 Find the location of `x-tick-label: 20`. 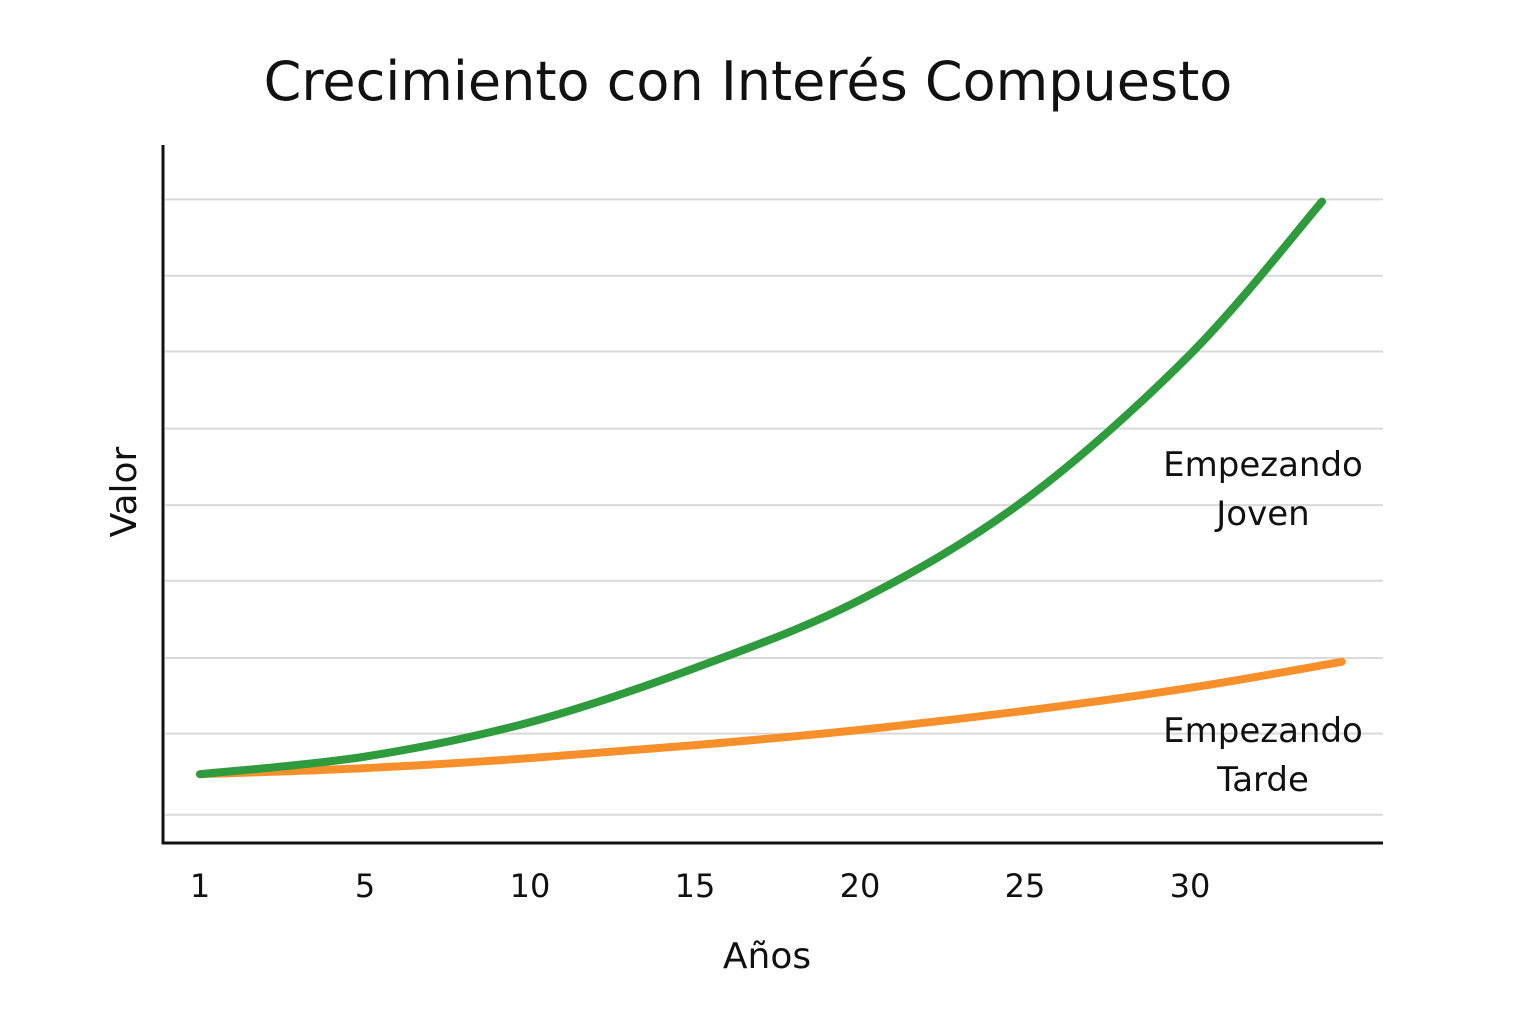

x-tick-label: 20 is located at coordinates (860, 886).